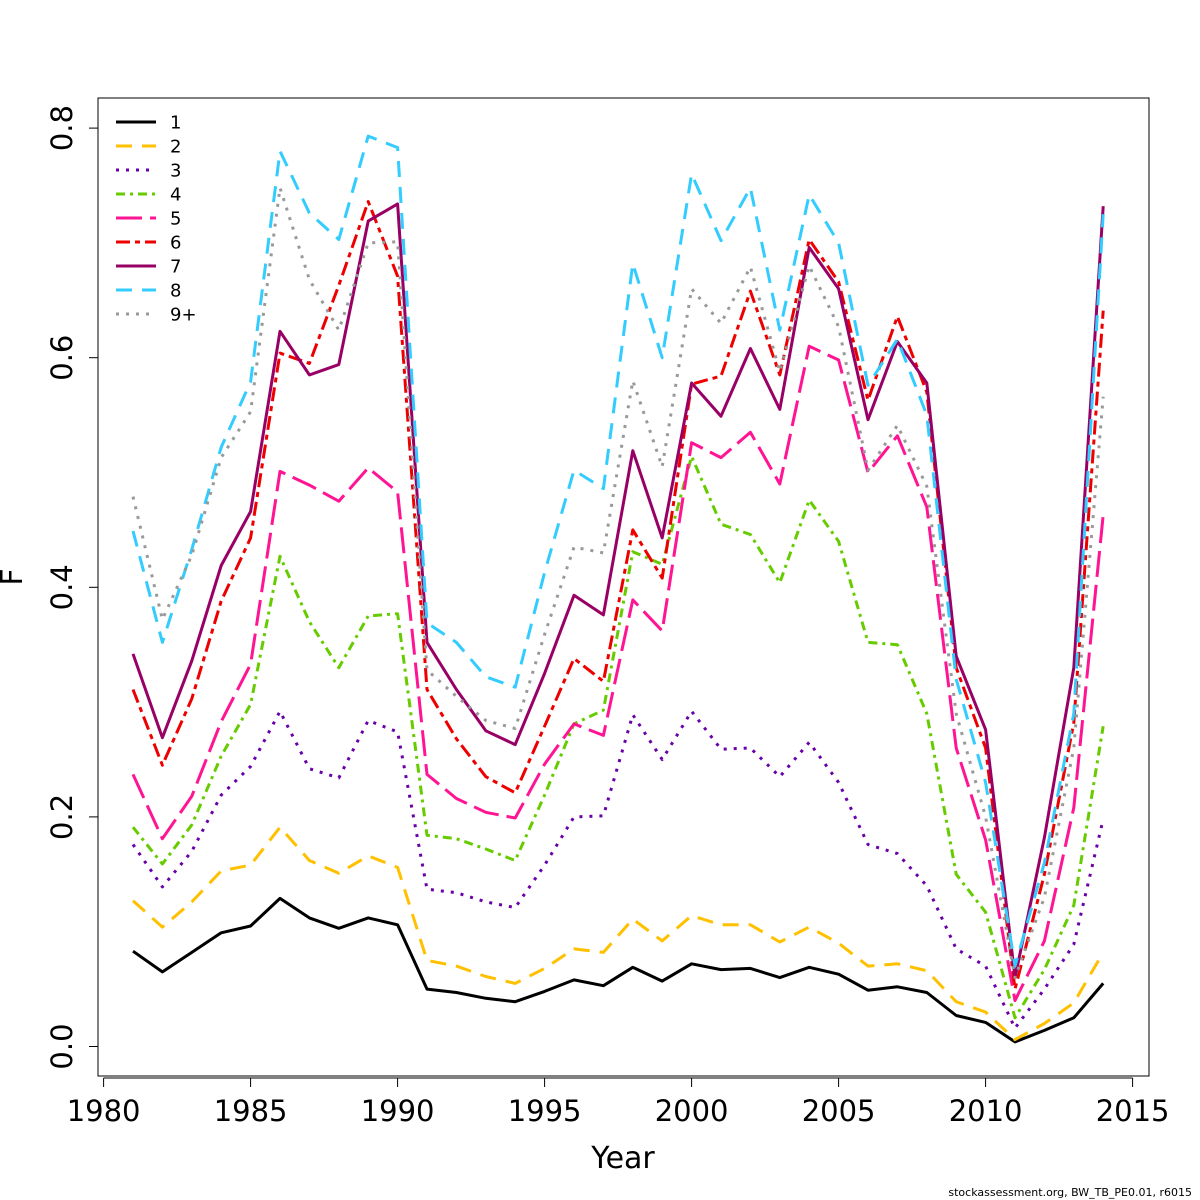  What do you see at coordinates (62, 817) in the screenshot?
I see `y-tick-label: 0.2` at bounding box center [62, 817].